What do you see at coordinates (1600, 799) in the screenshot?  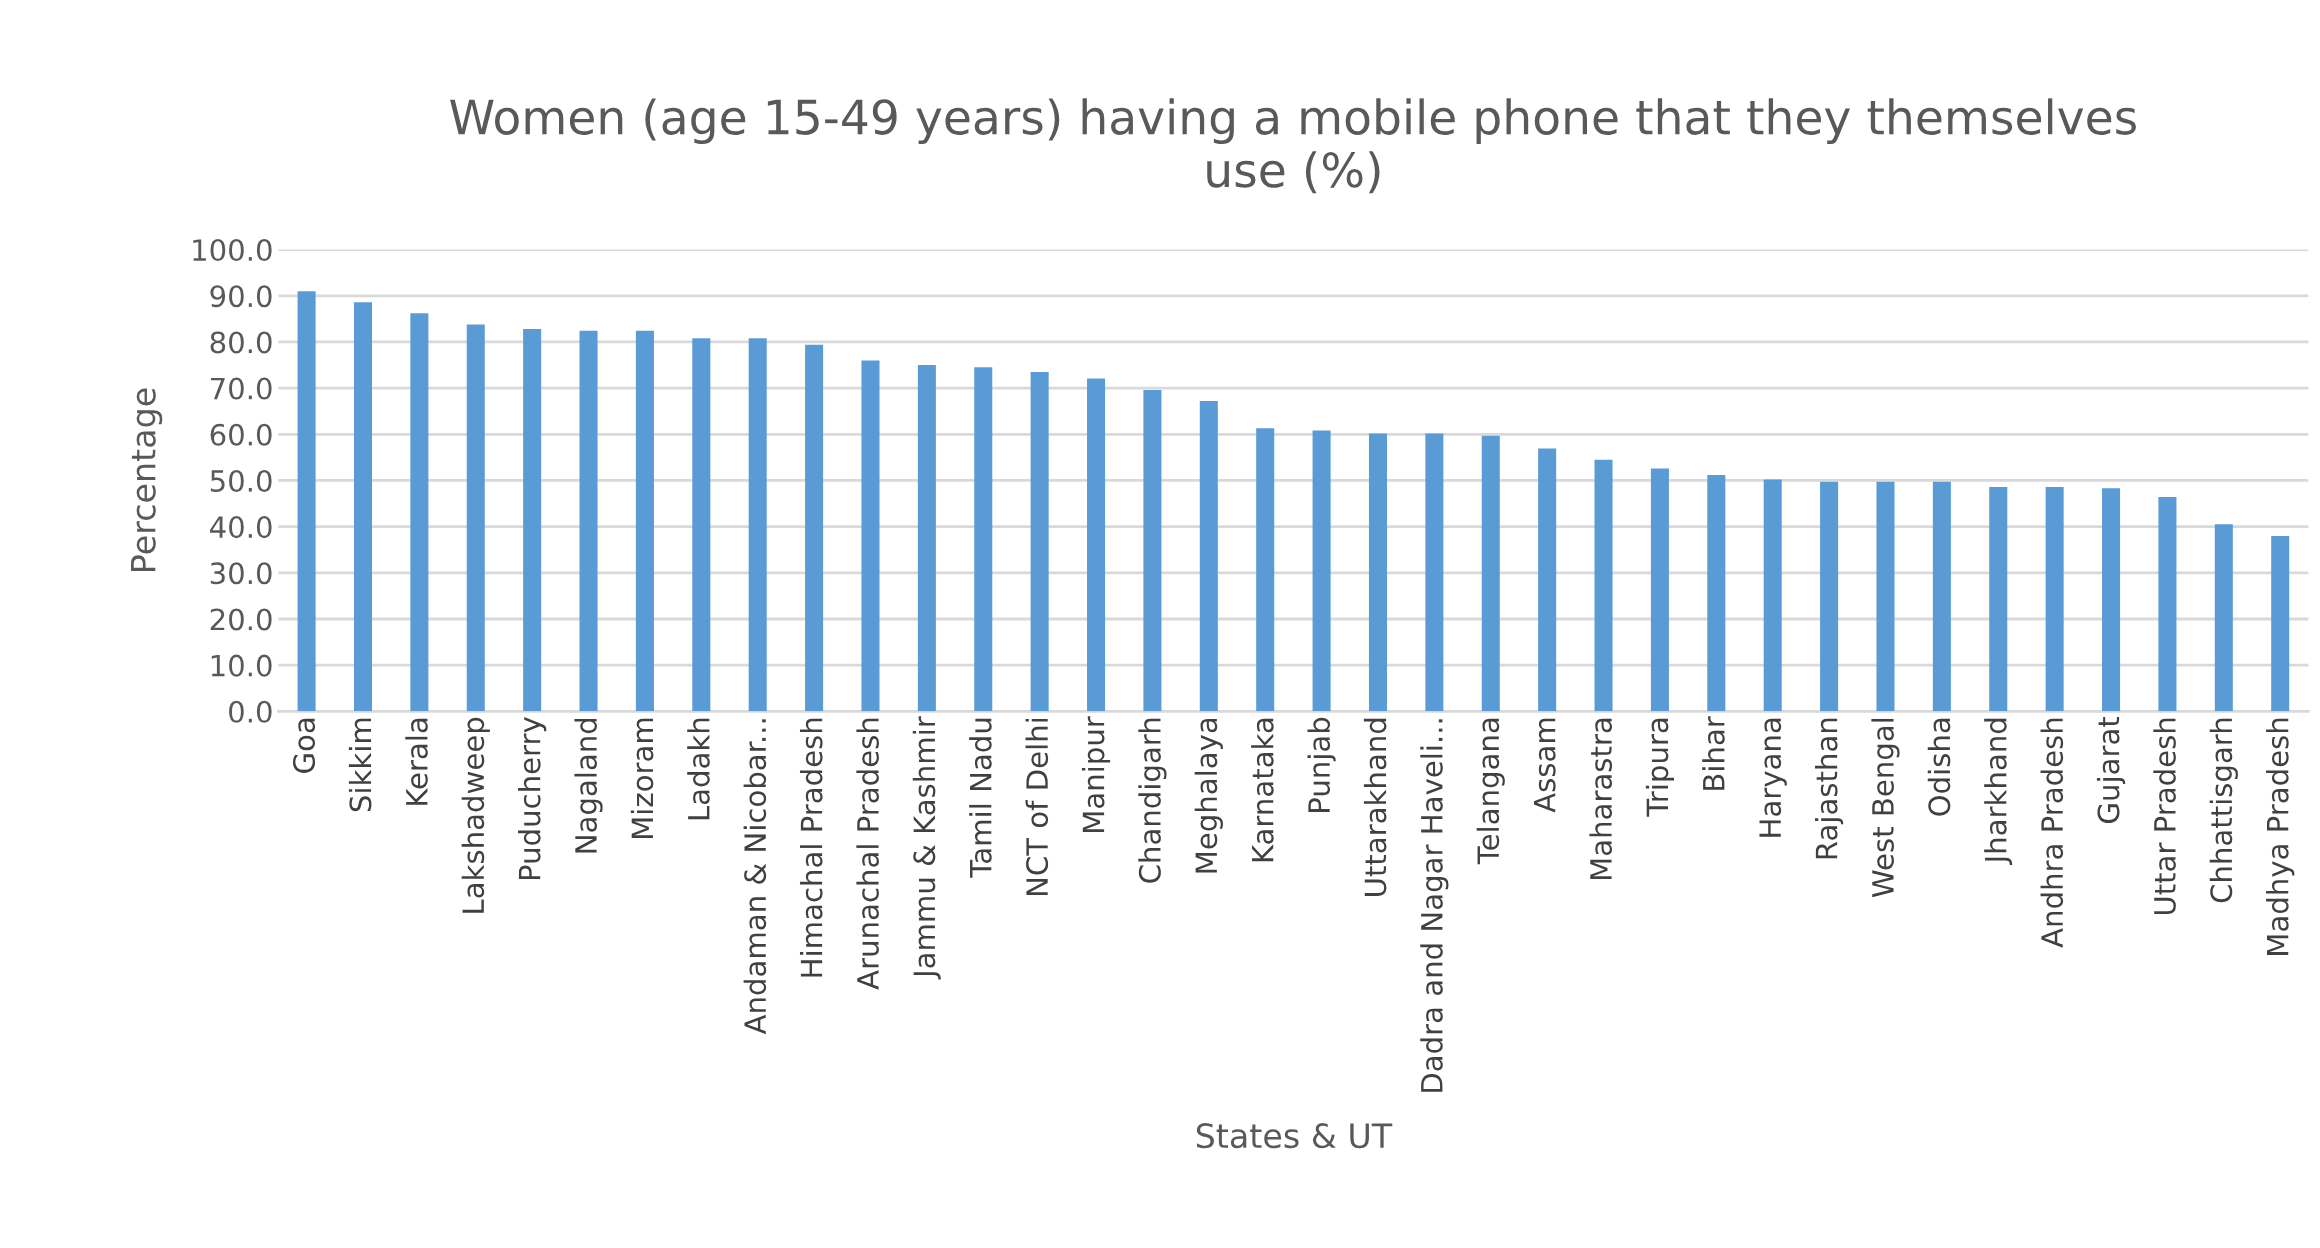 I see `x-tick-label: Maharastra` at bounding box center [1600, 799].